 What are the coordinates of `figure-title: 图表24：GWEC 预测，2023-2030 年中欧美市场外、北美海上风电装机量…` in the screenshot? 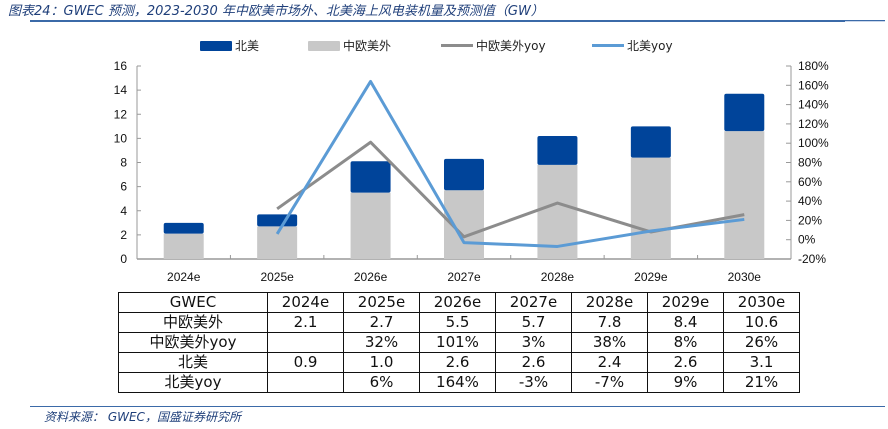 It's located at (276, 11).